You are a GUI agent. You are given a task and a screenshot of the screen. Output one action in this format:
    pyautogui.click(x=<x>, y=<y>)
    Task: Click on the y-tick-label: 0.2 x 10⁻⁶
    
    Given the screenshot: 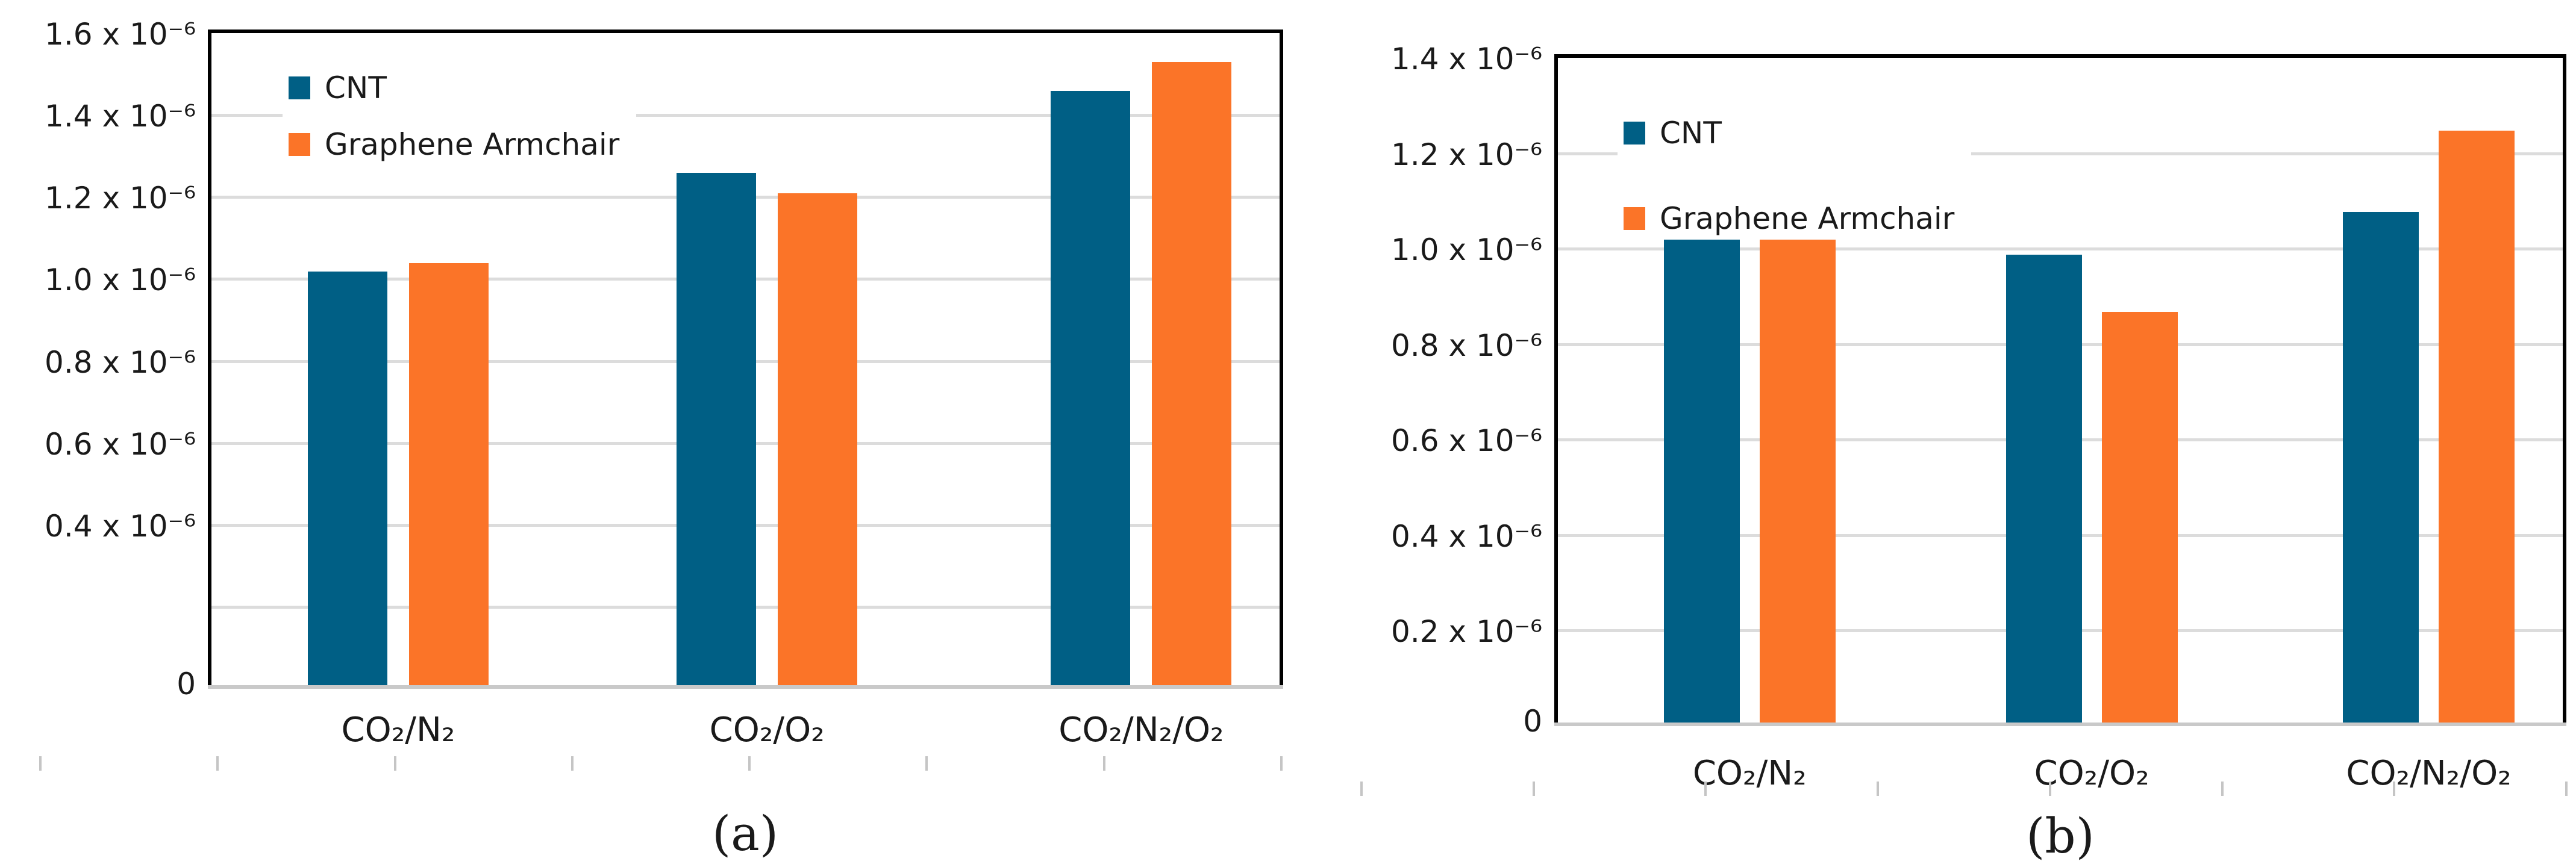 What is the action you would take?
    pyautogui.click(x=1467, y=632)
    